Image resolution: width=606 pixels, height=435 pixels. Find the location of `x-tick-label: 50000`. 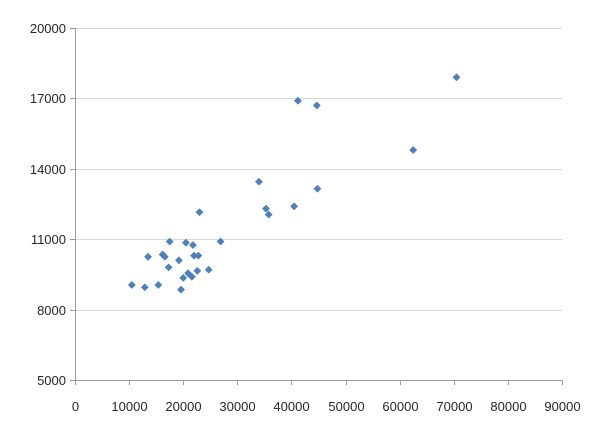

x-tick-label: 50000 is located at coordinates (346, 406).